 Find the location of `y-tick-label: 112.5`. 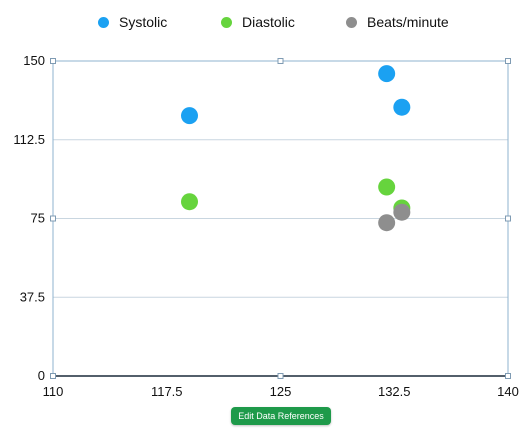

y-tick-label: 112.5 is located at coordinates (29, 139).